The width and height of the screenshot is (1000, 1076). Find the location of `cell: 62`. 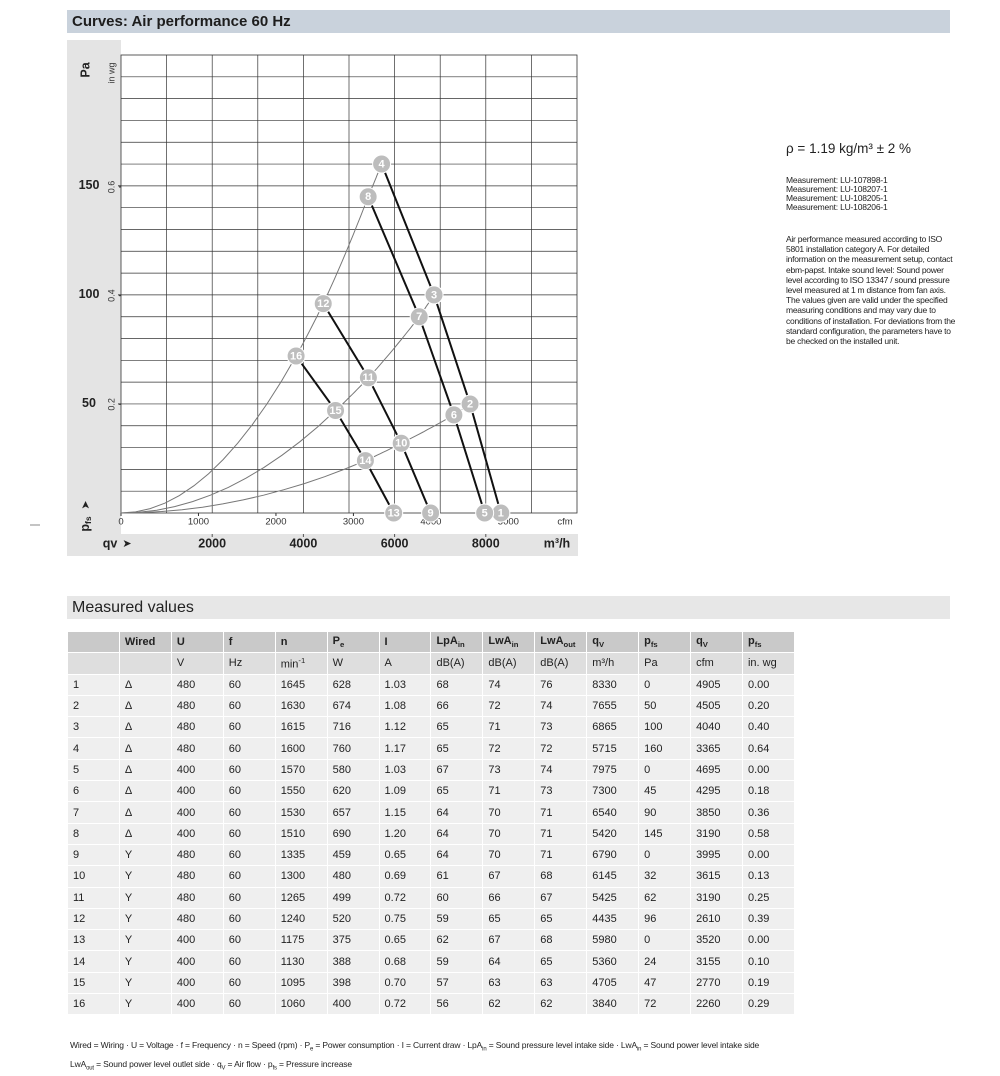

cell: 62 is located at coordinates (665, 897).